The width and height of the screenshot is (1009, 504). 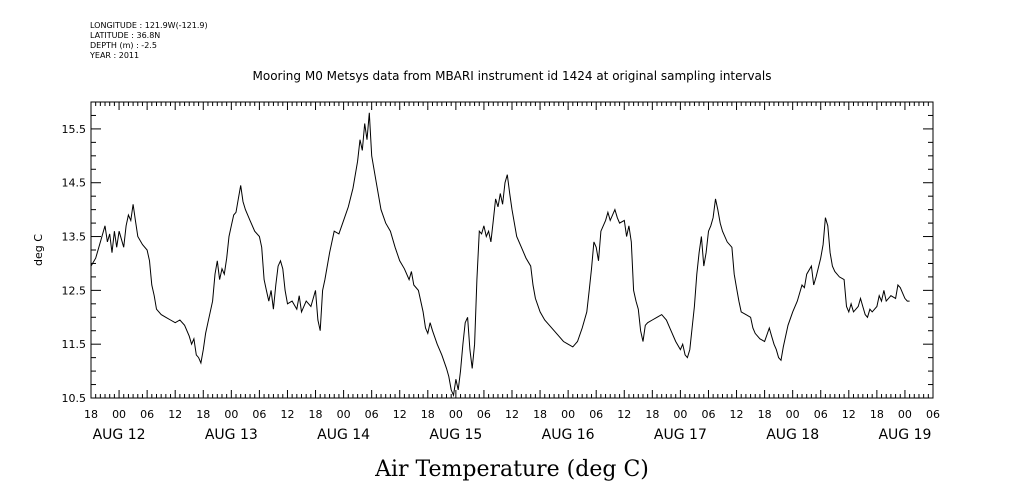 I want to click on longitude-label: LONGITUDE : 121.9W(-121.9), so click(x=149, y=25).